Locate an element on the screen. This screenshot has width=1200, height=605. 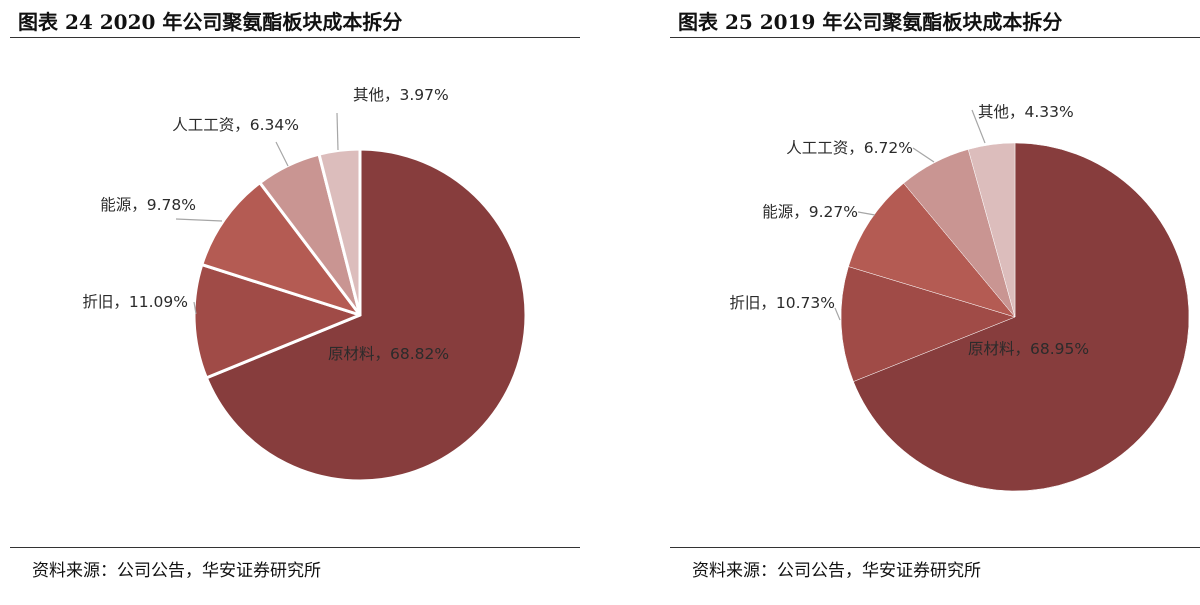
data-label: 人工工资，6.72% is located at coordinates (849, 148).